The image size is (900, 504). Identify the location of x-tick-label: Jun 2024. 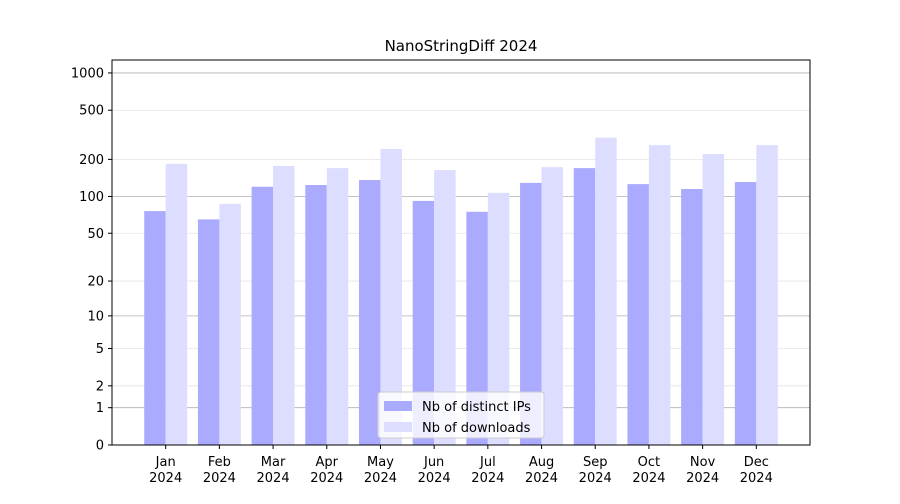
(434, 470).